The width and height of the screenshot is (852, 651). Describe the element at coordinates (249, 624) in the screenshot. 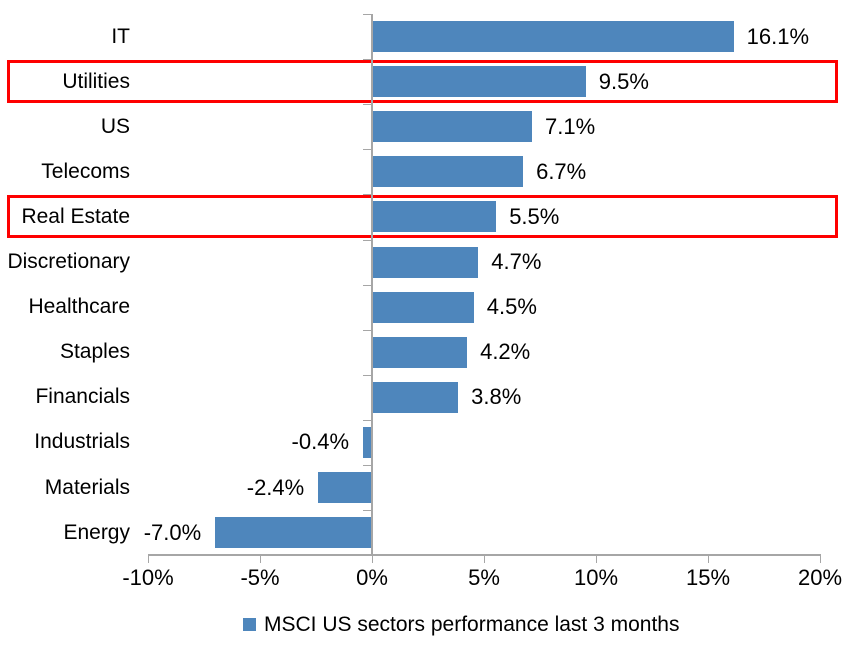

I see `legend-swatch-icon` at that location.